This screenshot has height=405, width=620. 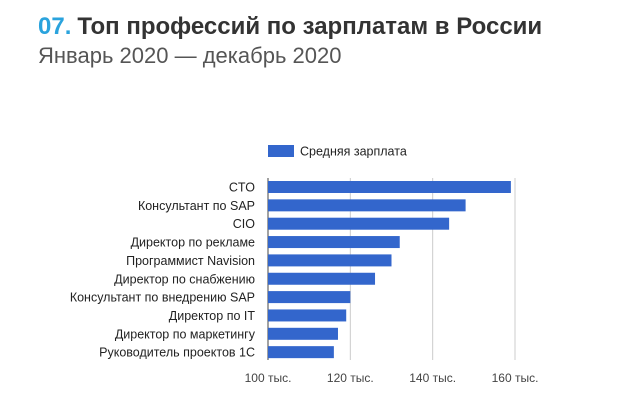 I want to click on page-subtitle: Январь 2020 — декабрь 2020, so click(x=190, y=55).